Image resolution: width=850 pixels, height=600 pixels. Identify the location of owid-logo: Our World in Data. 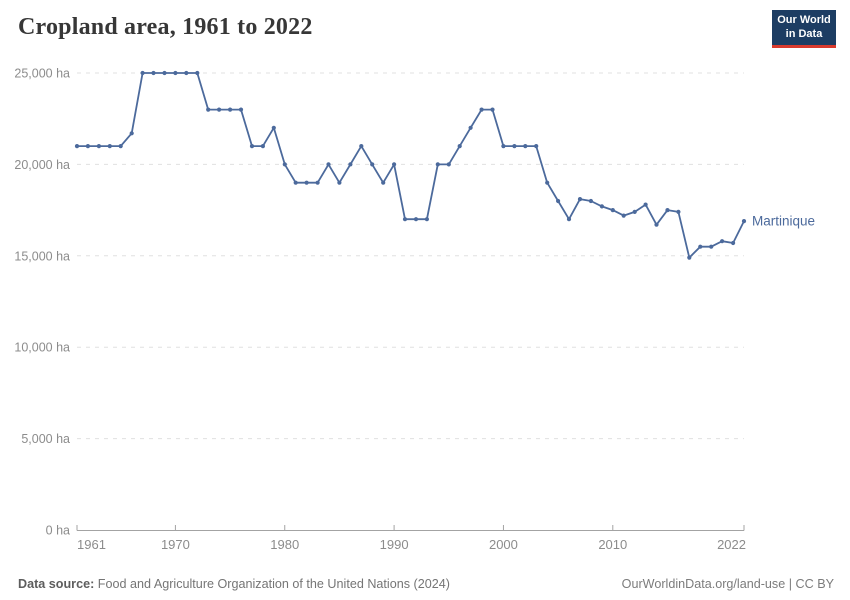
(804, 29).